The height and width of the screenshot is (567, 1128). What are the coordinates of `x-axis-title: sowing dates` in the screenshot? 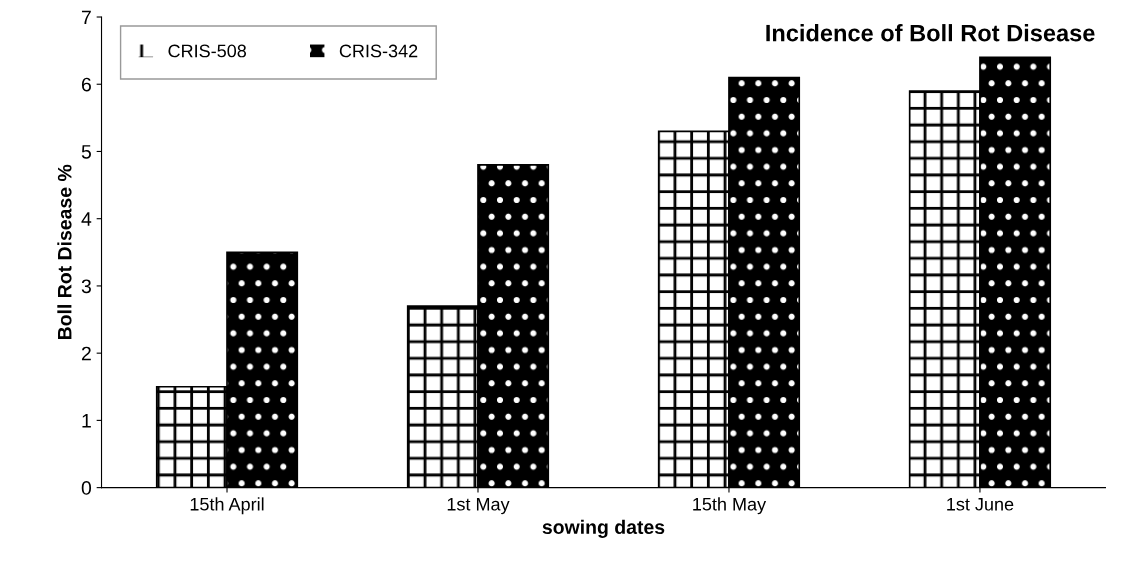 It's located at (603, 528).